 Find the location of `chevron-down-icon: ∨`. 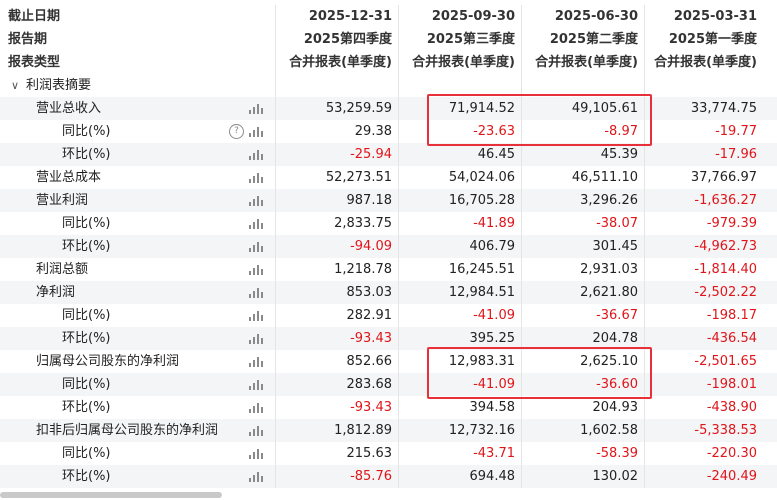

chevron-down-icon: ∨ is located at coordinates (15, 85).